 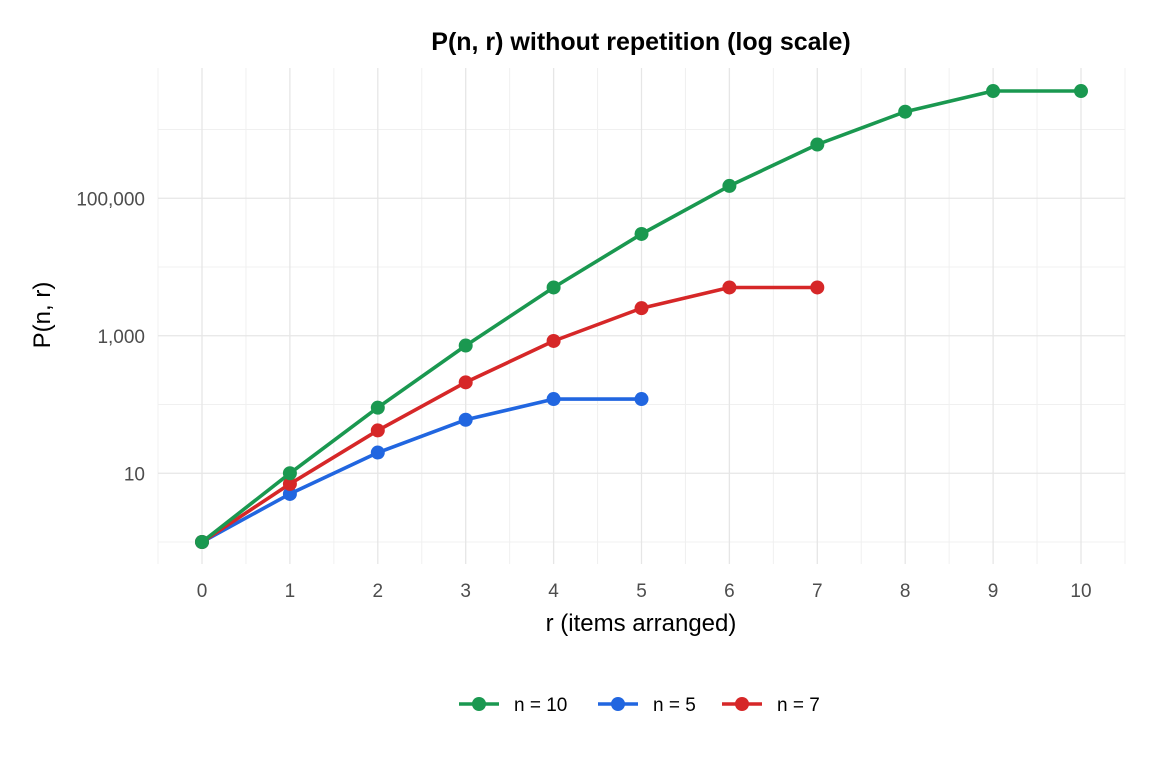 What do you see at coordinates (378, 591) in the screenshot?
I see `x-tick-label: 2` at bounding box center [378, 591].